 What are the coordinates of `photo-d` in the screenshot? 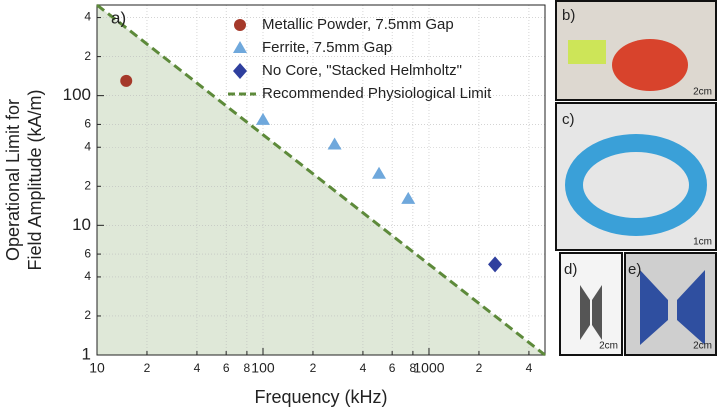 It's located at (591, 304).